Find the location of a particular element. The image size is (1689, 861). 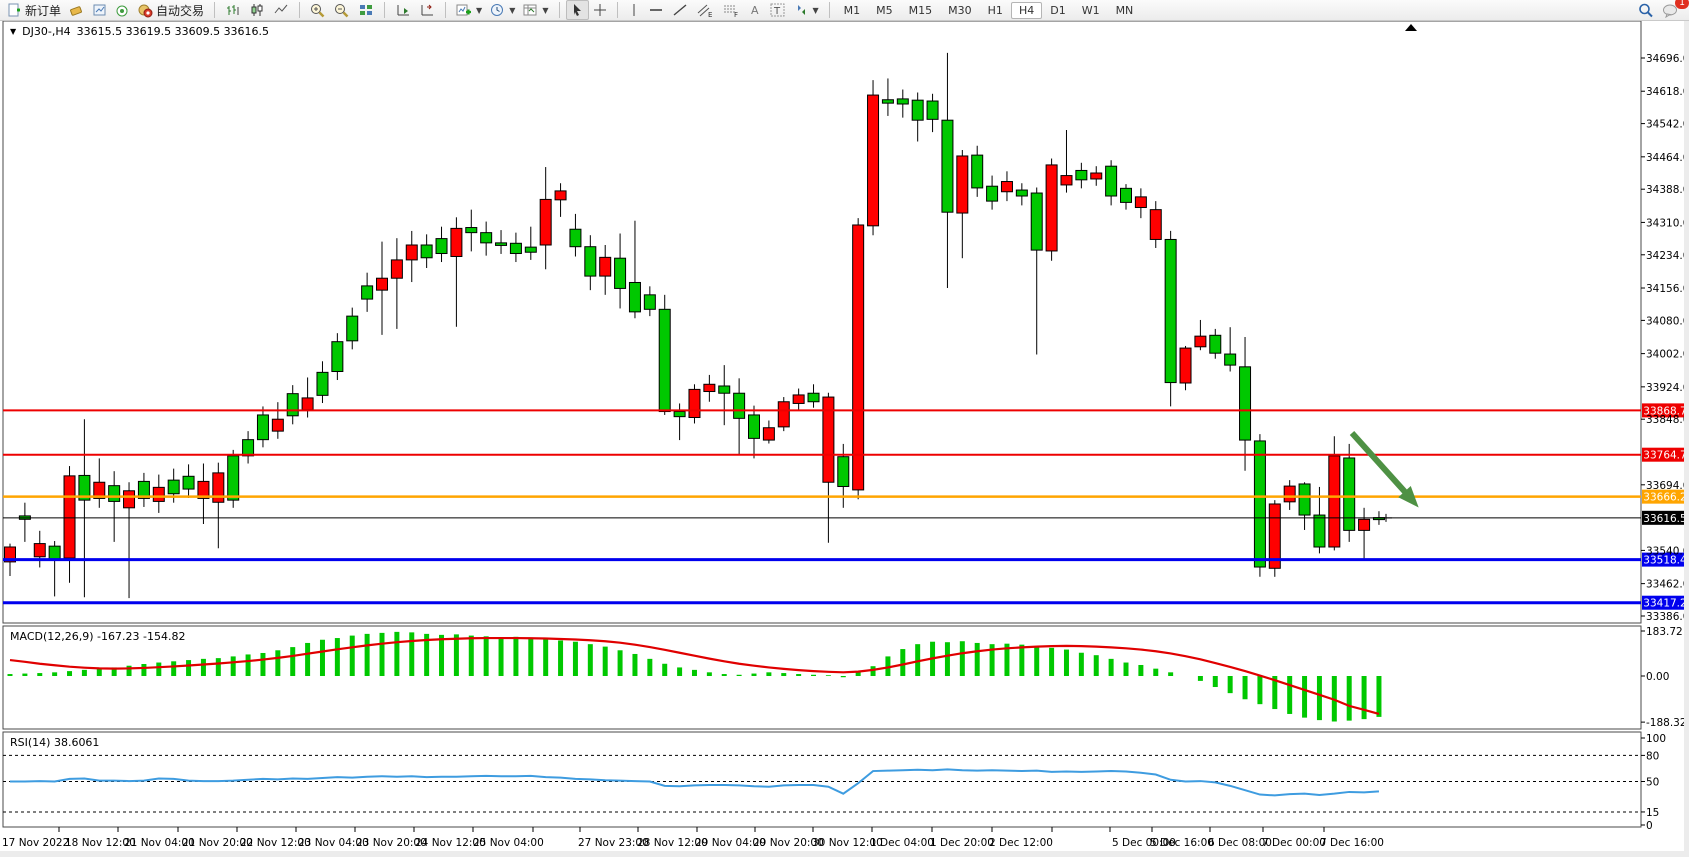

collapse-triangle-icon: ▼ is located at coordinates (13, 31).